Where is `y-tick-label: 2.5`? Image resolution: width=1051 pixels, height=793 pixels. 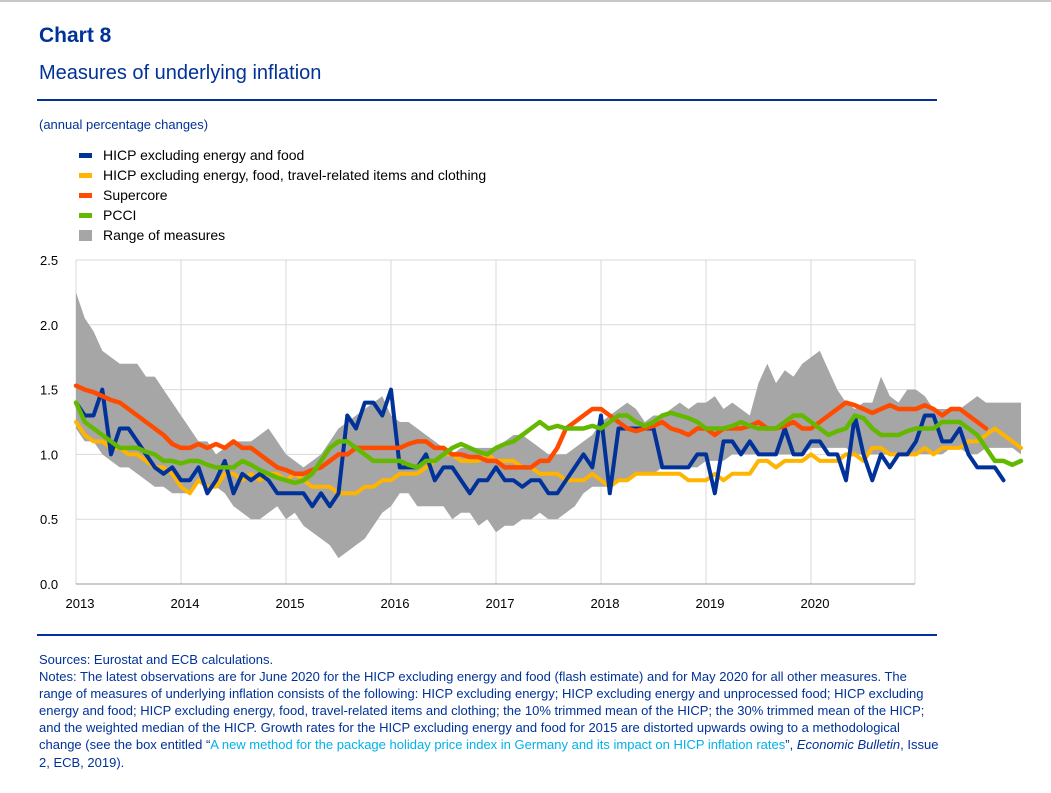
y-tick-label: 2.5 is located at coordinates (49, 260).